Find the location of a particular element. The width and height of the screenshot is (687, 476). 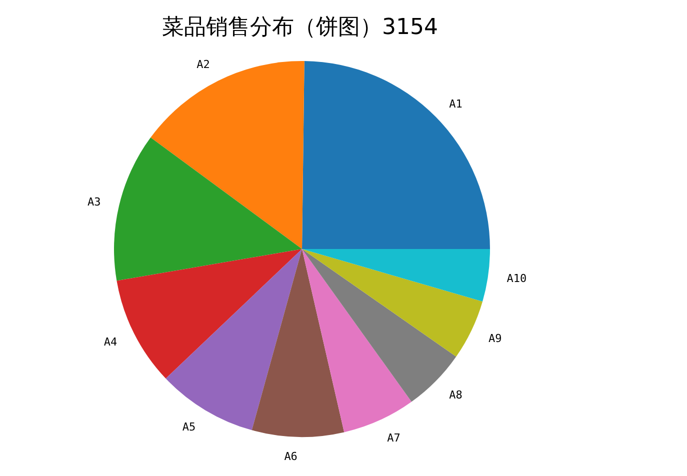

slice-label: A9 is located at coordinates (495, 339).